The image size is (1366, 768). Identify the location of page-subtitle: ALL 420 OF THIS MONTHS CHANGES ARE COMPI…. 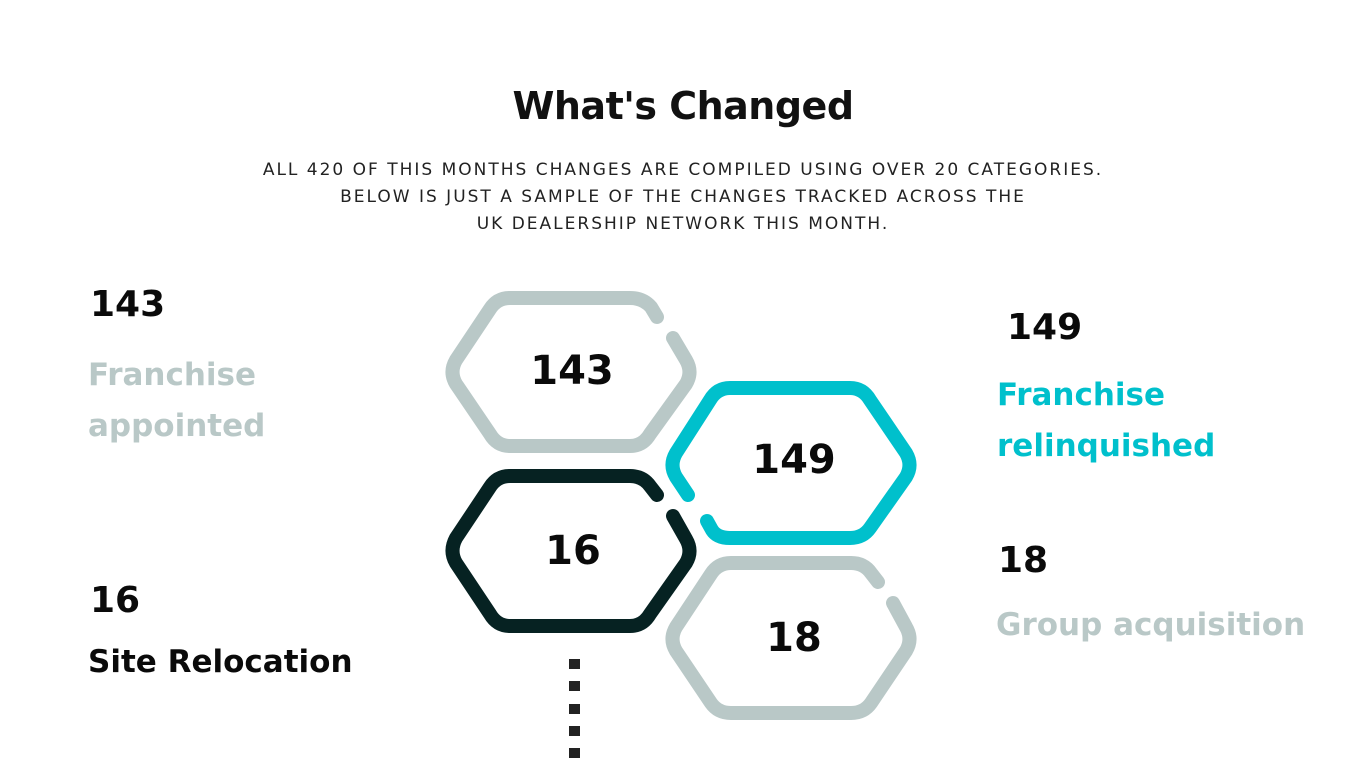
(683, 197).